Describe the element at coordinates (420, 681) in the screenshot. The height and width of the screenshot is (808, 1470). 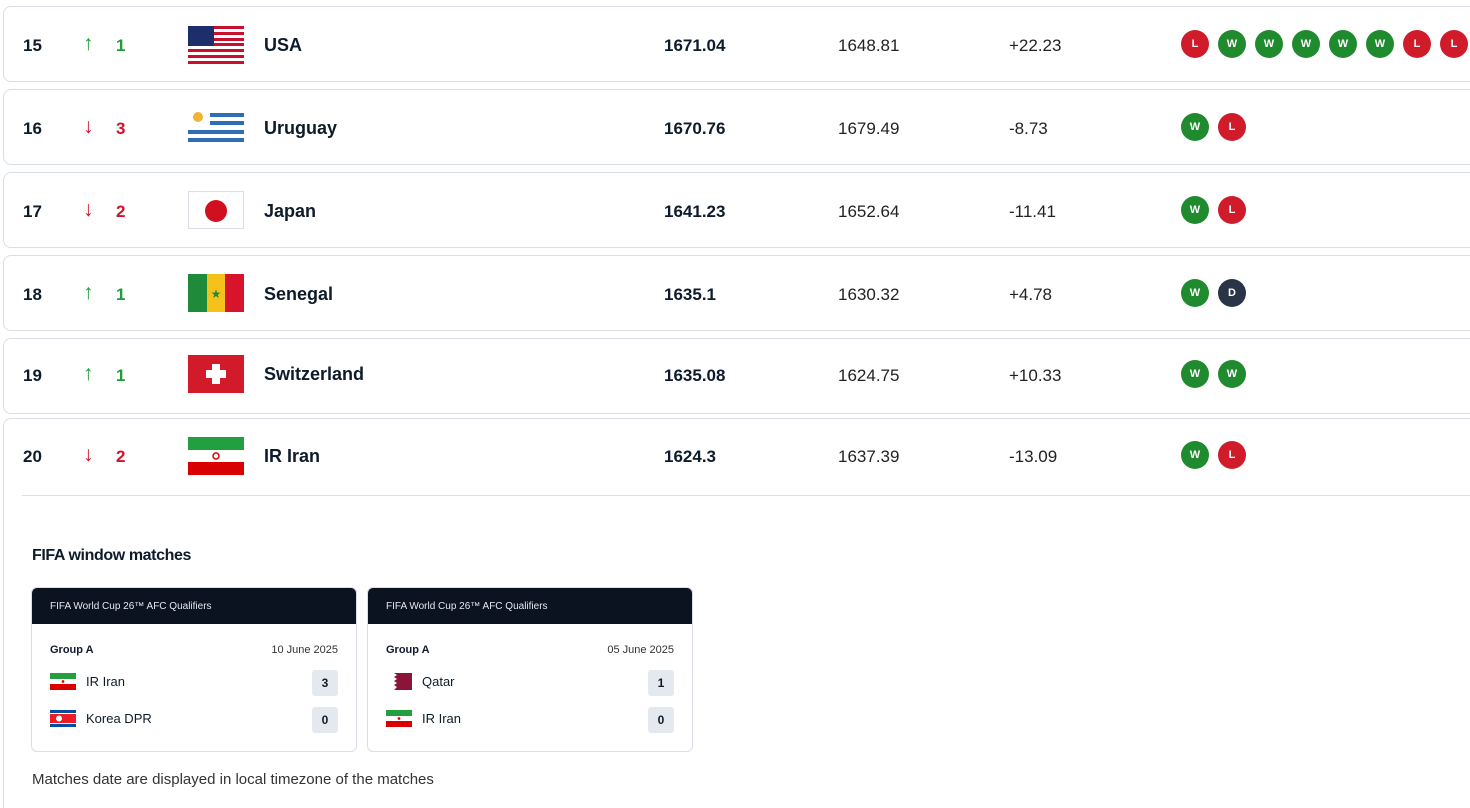
I see `home-team: Qatar` at that location.